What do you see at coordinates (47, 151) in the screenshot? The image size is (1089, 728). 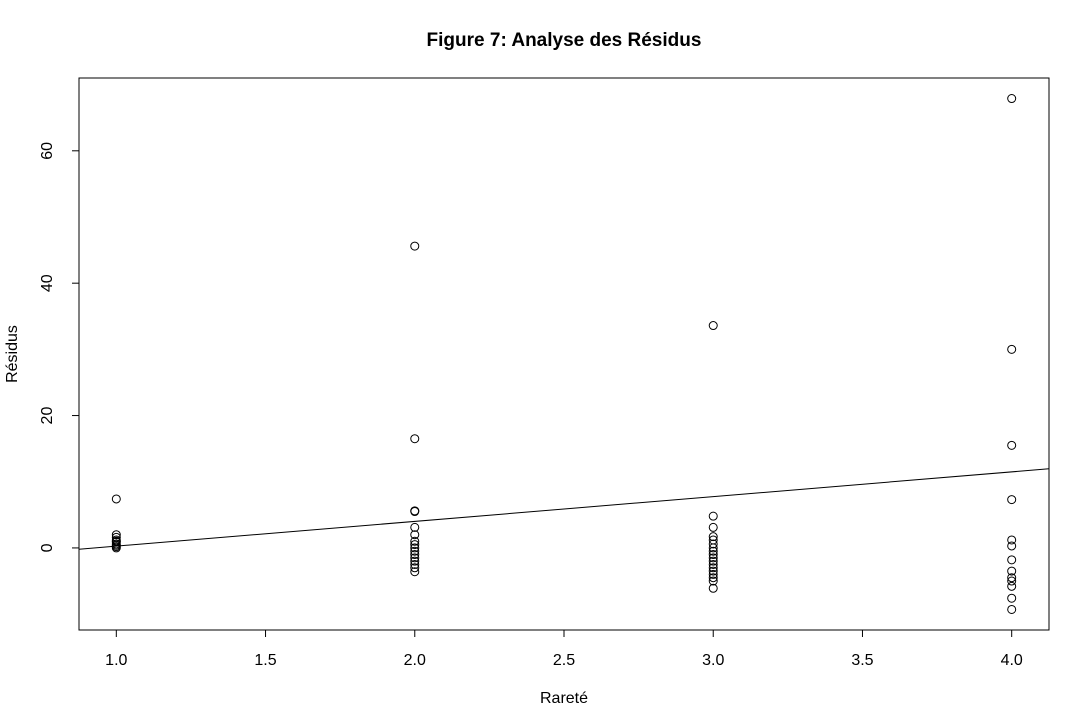 I see `y-tick-label: 60` at bounding box center [47, 151].